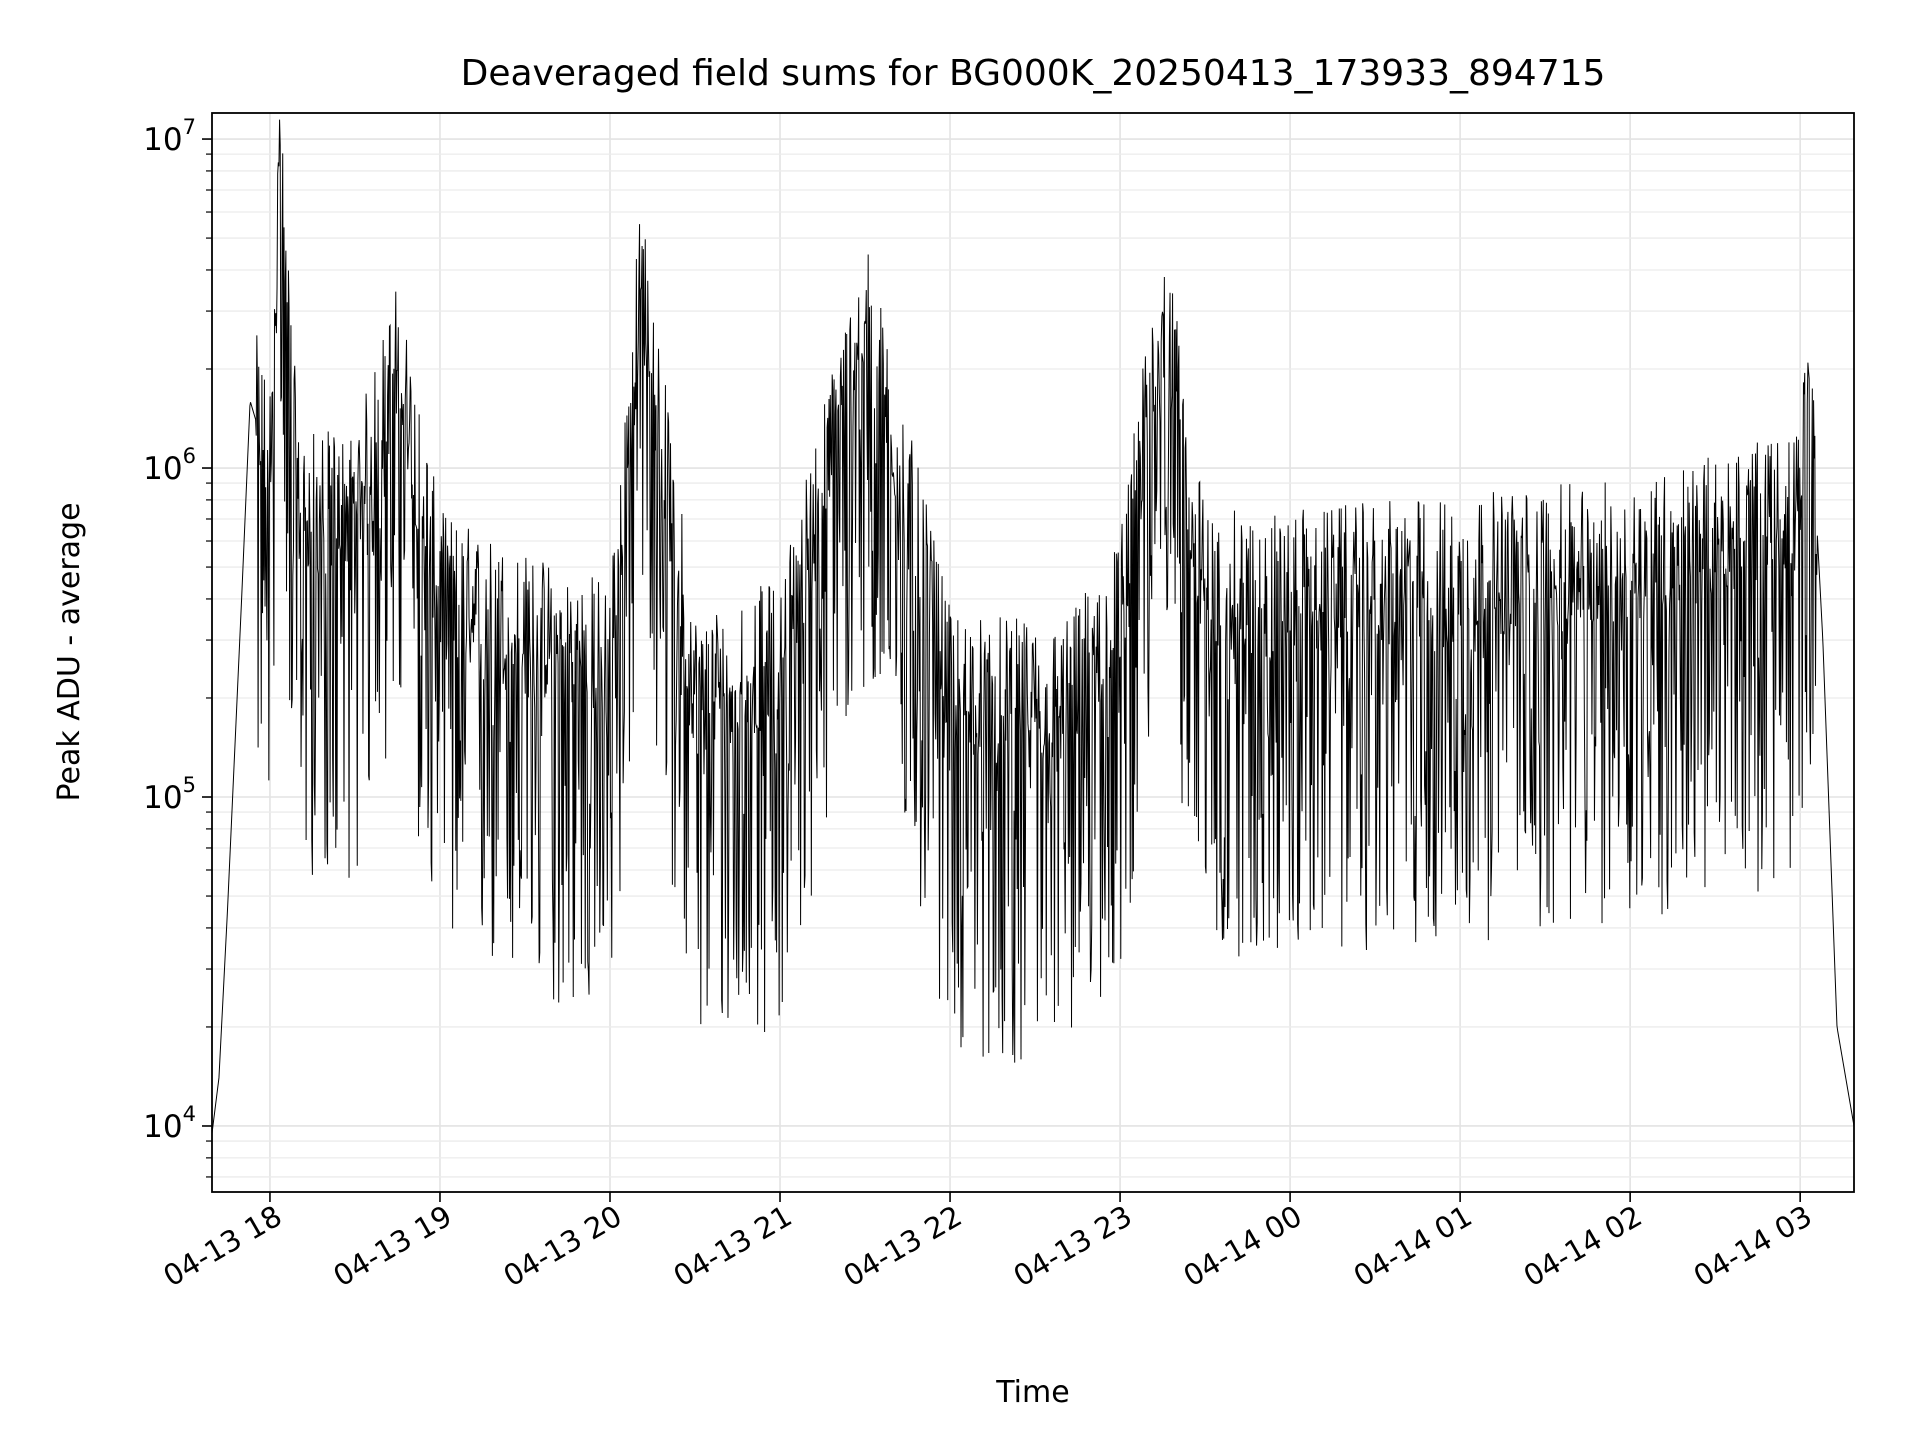  What do you see at coordinates (69, 651) in the screenshot?
I see `y-axis-label: Peak ADU - average` at bounding box center [69, 651].